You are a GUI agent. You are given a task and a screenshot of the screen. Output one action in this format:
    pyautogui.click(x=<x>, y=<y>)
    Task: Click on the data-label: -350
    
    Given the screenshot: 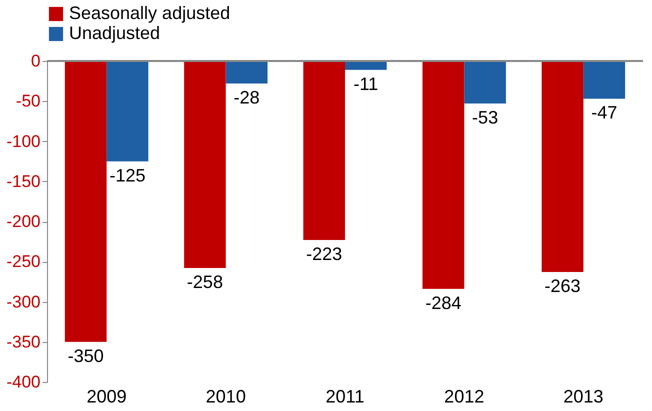 What is the action you would take?
    pyautogui.click(x=86, y=356)
    